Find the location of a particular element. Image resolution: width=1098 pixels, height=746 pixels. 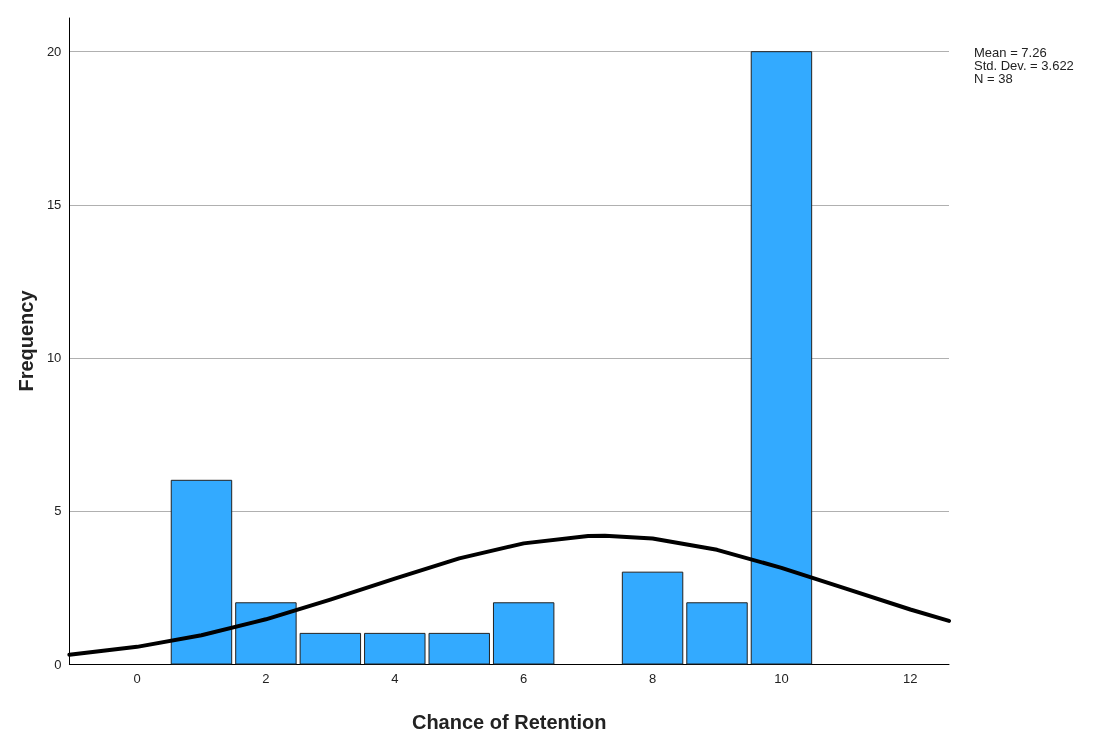

x-tick-label: 10 is located at coordinates (781, 678).